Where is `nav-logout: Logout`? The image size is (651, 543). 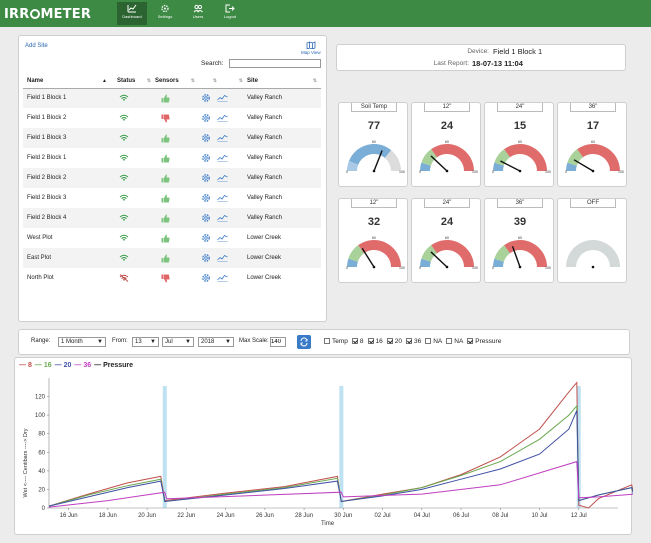 nav-logout: Logout is located at coordinates (230, 13).